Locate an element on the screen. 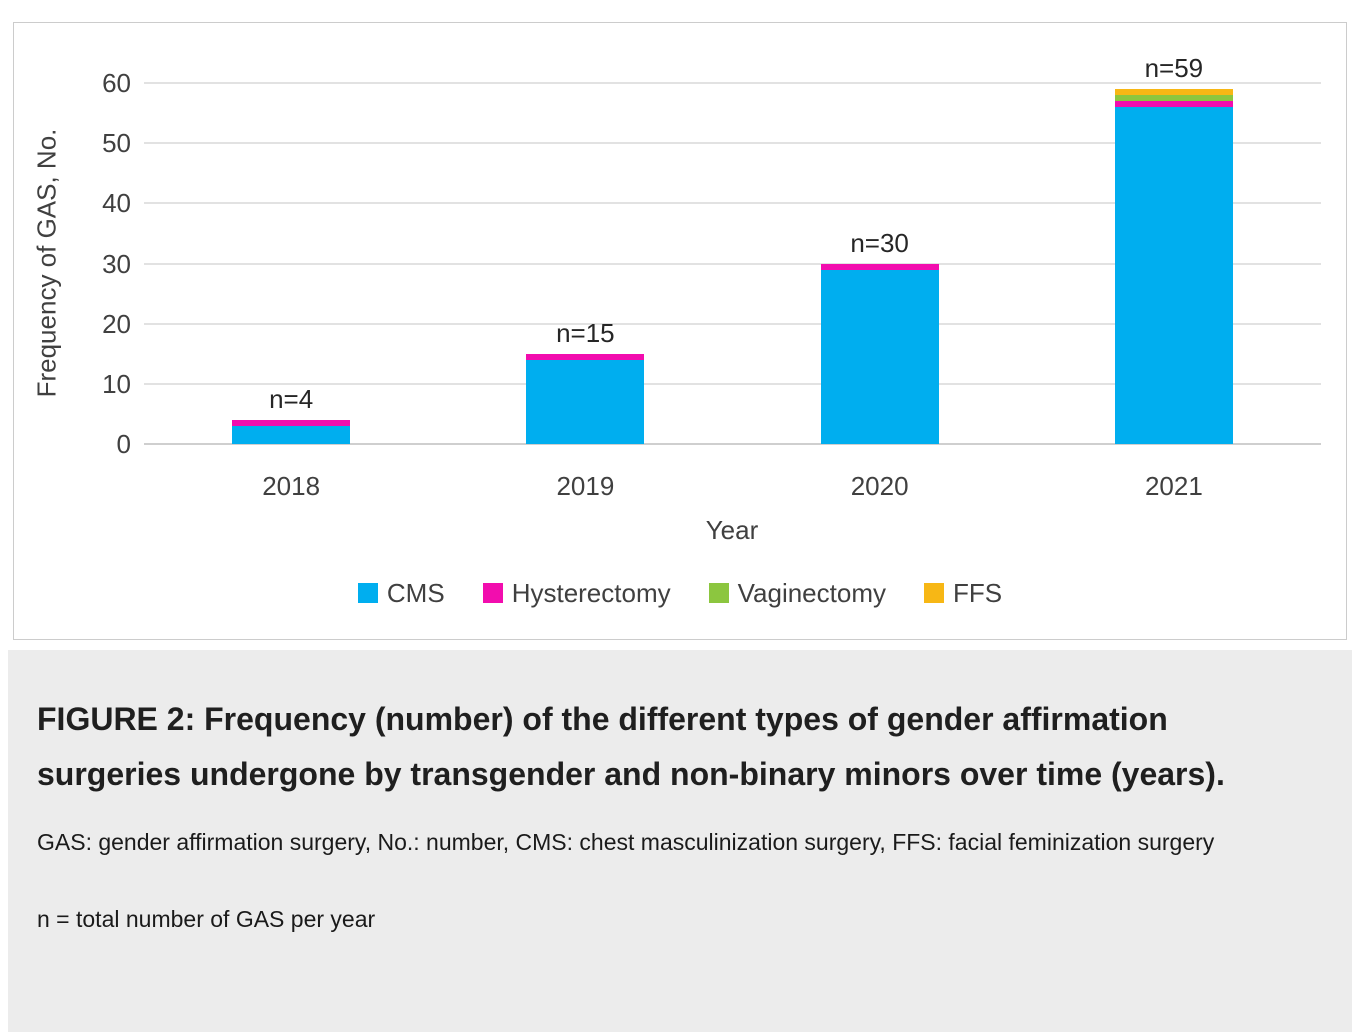  legend-label-vaginectomy: Vaginectomy is located at coordinates (811, 593).